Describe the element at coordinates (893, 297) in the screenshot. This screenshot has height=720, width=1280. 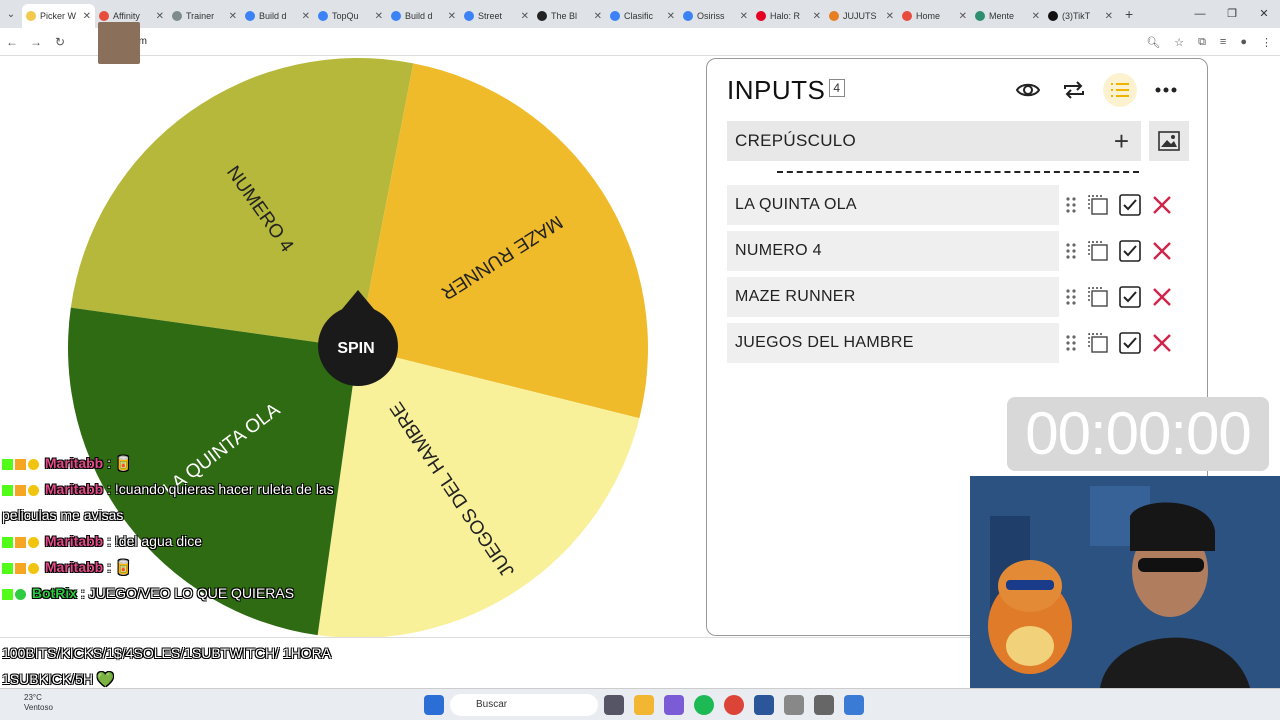
I see `entry-label: MAZE RUNNER` at that location.